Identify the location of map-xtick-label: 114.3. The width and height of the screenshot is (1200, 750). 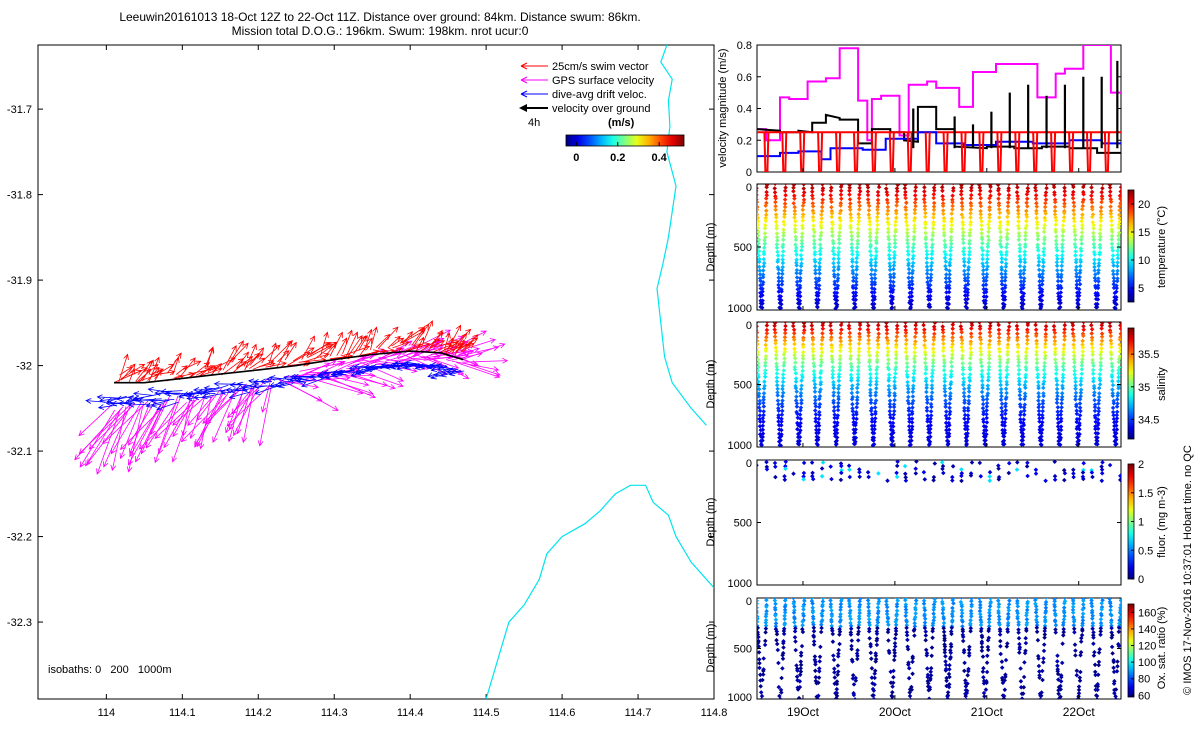
(334, 713).